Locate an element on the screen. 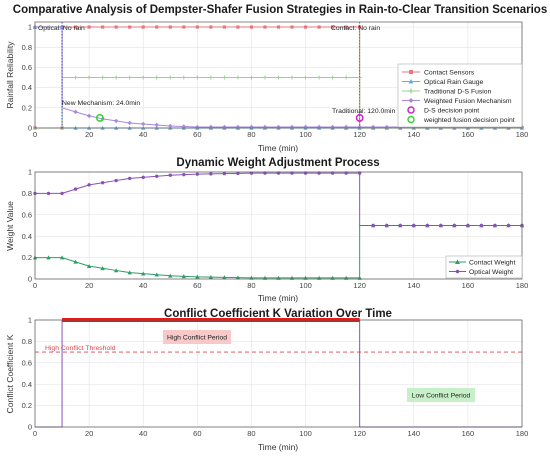 This screenshot has width=550, height=460. contact-annotation: Contact: No rain is located at coordinates (355, 28).